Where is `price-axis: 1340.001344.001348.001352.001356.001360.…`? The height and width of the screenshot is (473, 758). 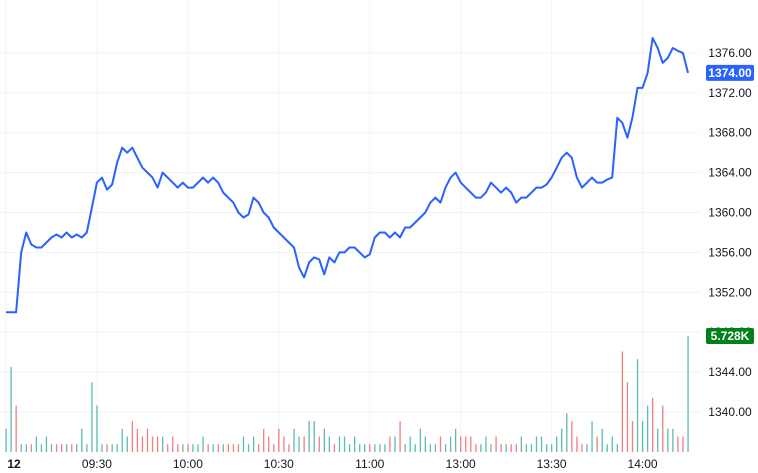
price-axis: 1340.001344.001348.001352.001356.001360.… is located at coordinates (730, 232).